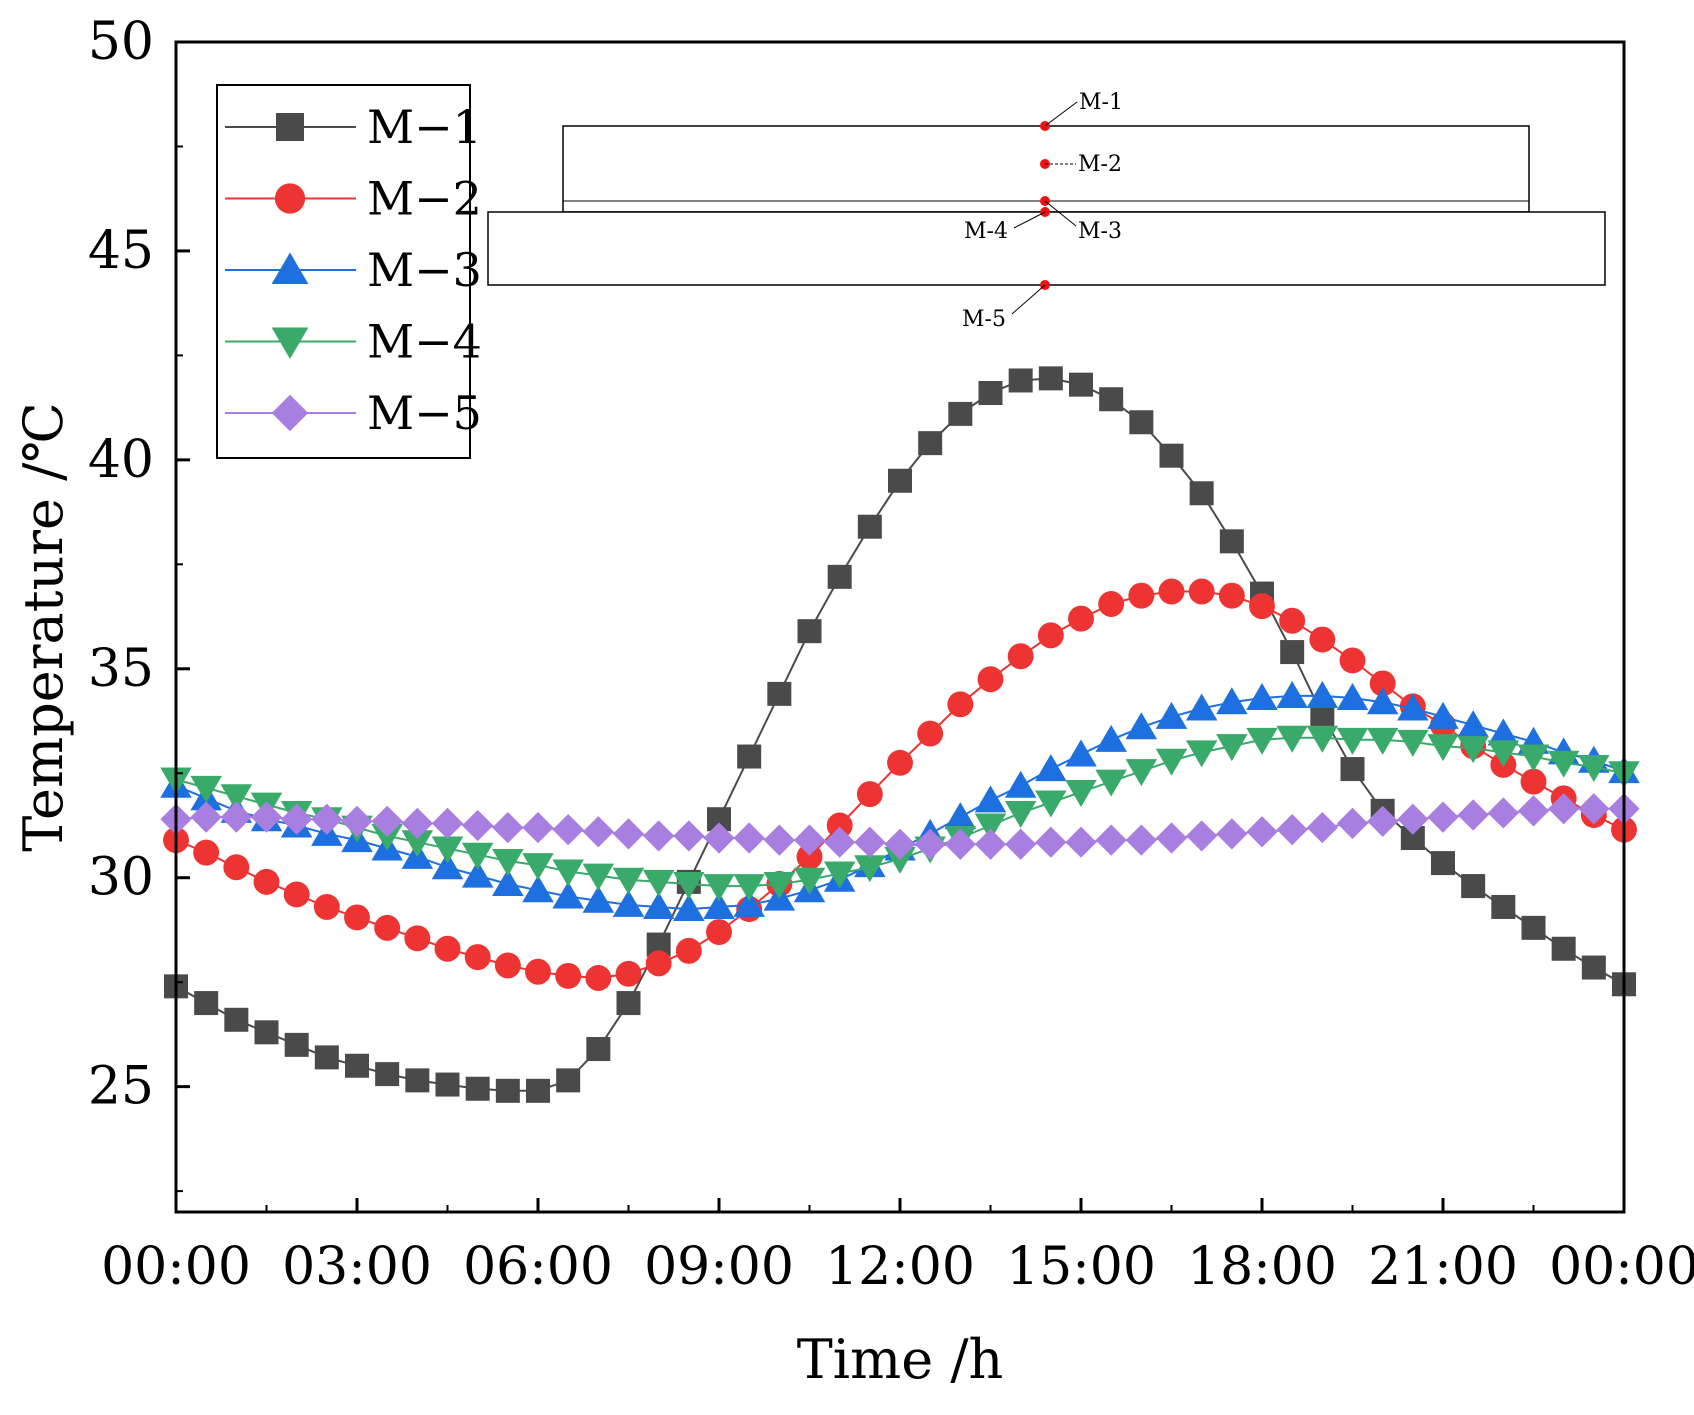  What do you see at coordinates (43, 627) in the screenshot?
I see `y-axis-title: Temperature /℃` at bounding box center [43, 627].